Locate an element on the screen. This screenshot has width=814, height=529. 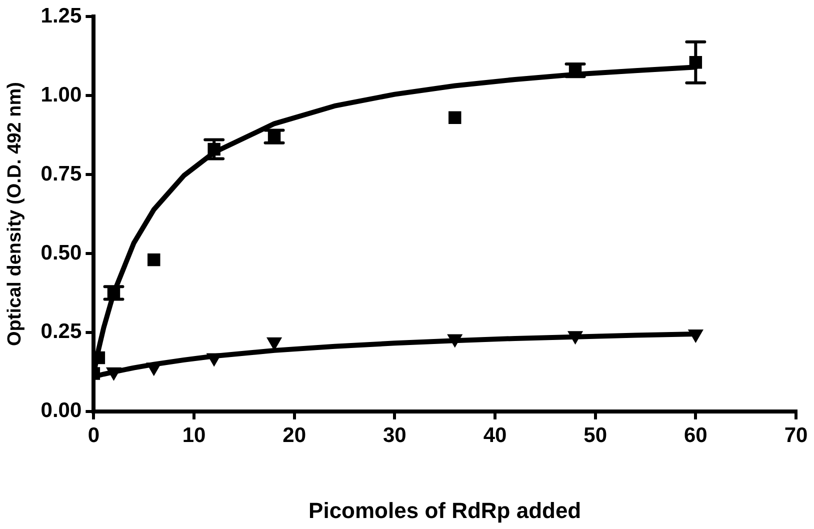
x-tick-label: 70 is located at coordinates (796, 435).